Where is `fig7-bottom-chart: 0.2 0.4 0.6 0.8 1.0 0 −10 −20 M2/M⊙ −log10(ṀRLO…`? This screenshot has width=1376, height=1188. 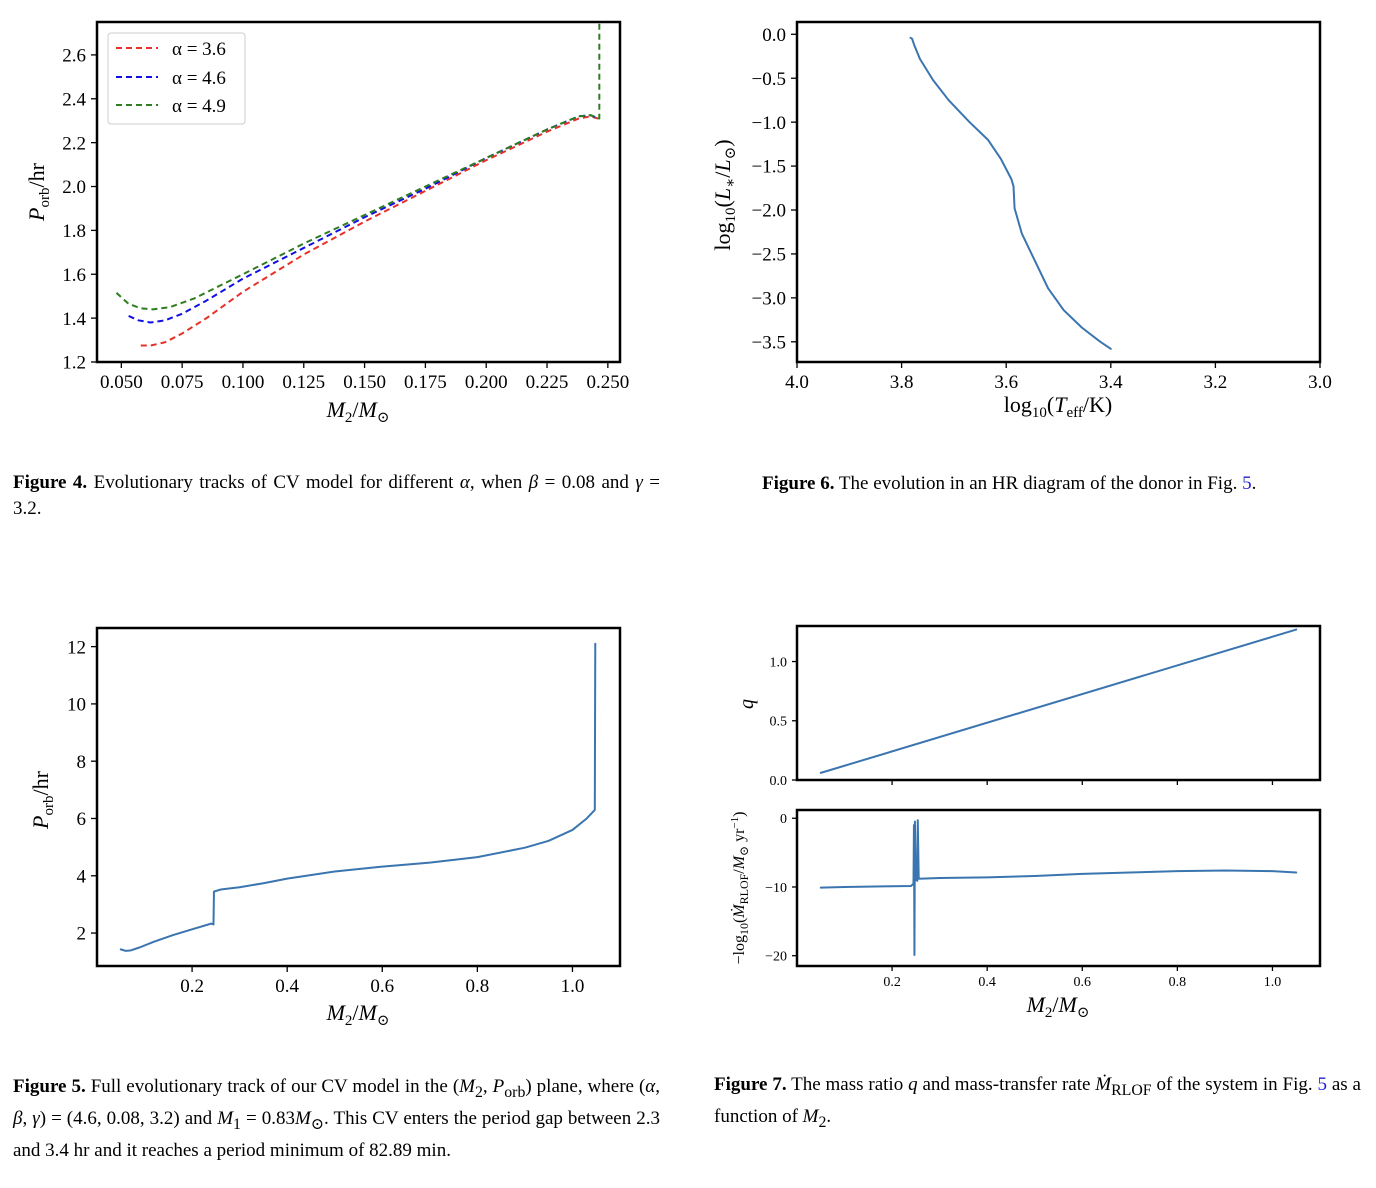 fig7-bottom-chart: 0.2 0.4 0.6 0.8 1.0 0 −10 −20 M2/M⊙ −log10(ṀRLO… is located at coordinates (1025, 914).